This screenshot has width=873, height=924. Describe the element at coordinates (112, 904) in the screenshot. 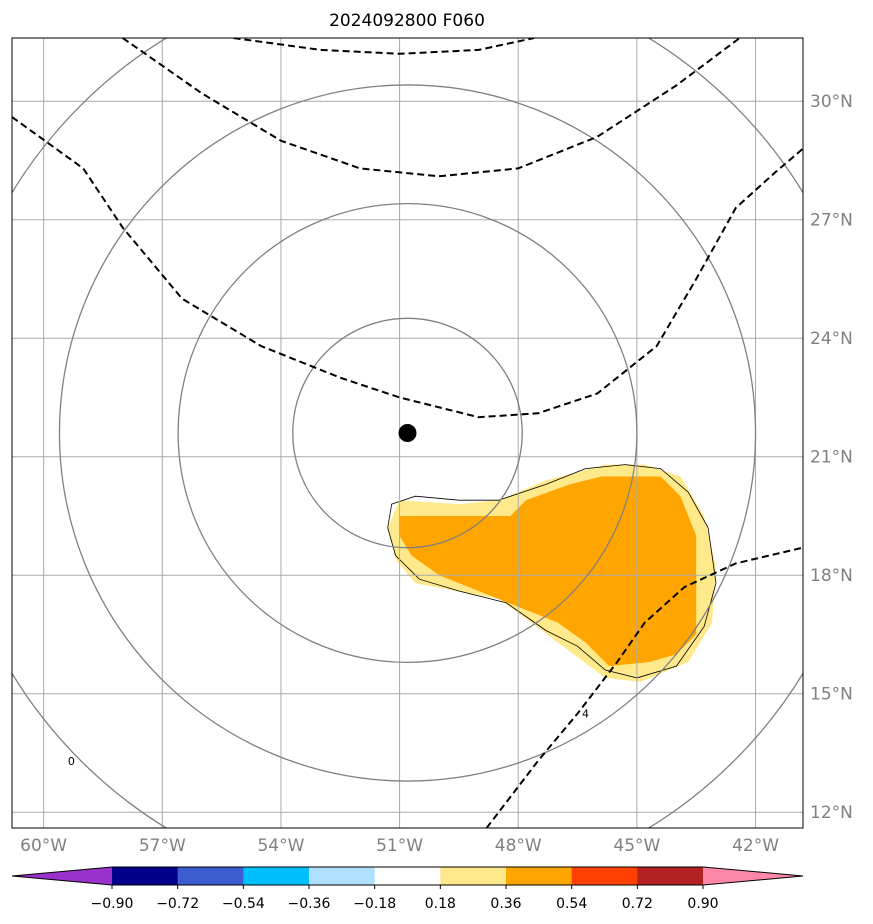

I see `colorbar-tick-label: −0.90` at that location.